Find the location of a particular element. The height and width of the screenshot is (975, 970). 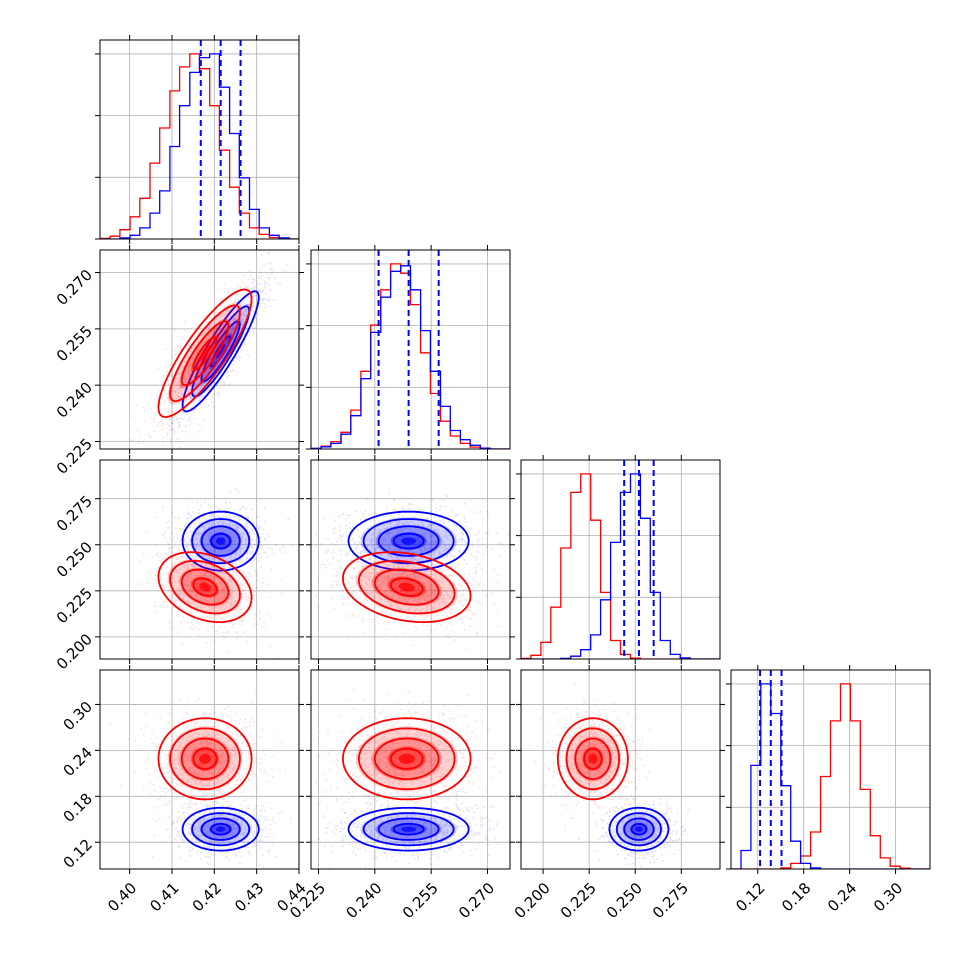

tick-label-x: 0.240 is located at coordinates (363, 900).